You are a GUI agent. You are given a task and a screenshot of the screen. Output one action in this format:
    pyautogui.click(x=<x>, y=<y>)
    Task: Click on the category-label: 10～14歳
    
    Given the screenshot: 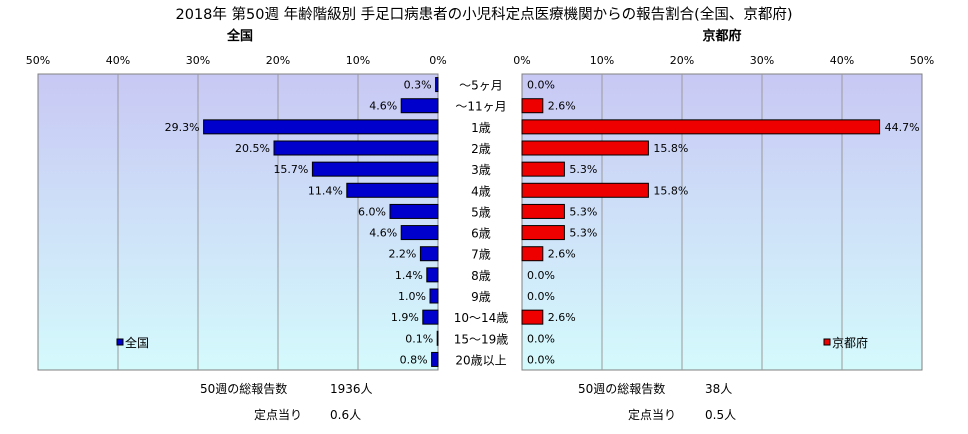 What is the action you would take?
    pyautogui.click(x=481, y=318)
    